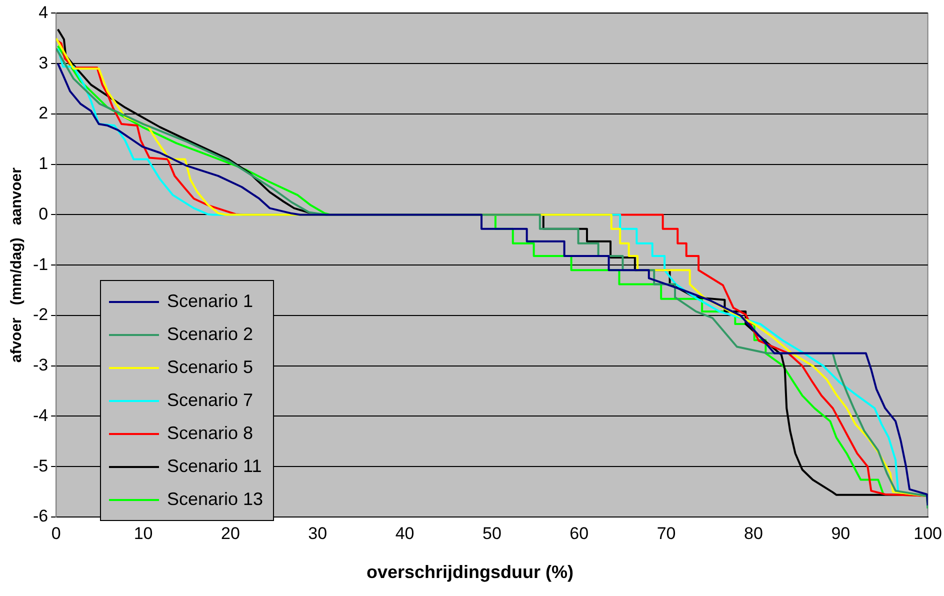 This screenshot has height=596, width=944. Describe the element at coordinates (579, 533) in the screenshot. I see `x-tick-label: 60` at that location.